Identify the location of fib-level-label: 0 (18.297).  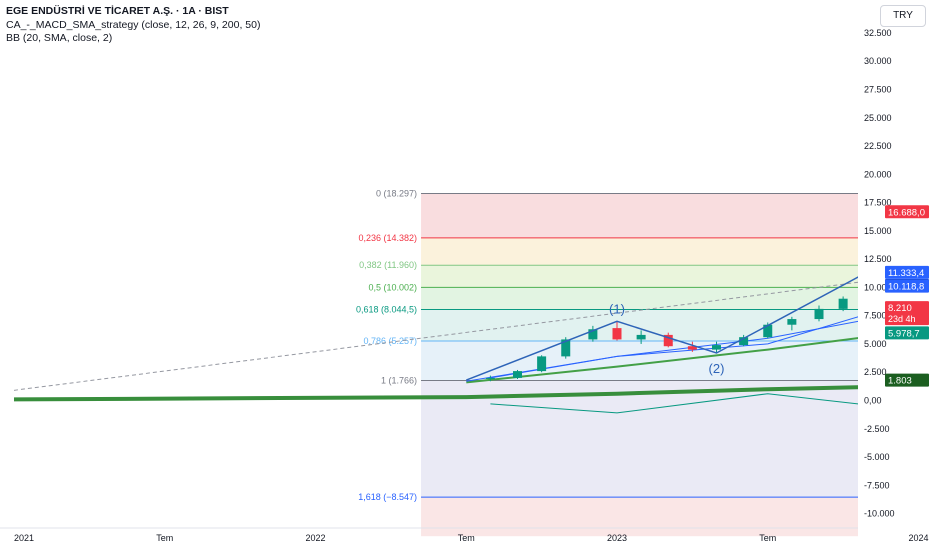
(396, 194).